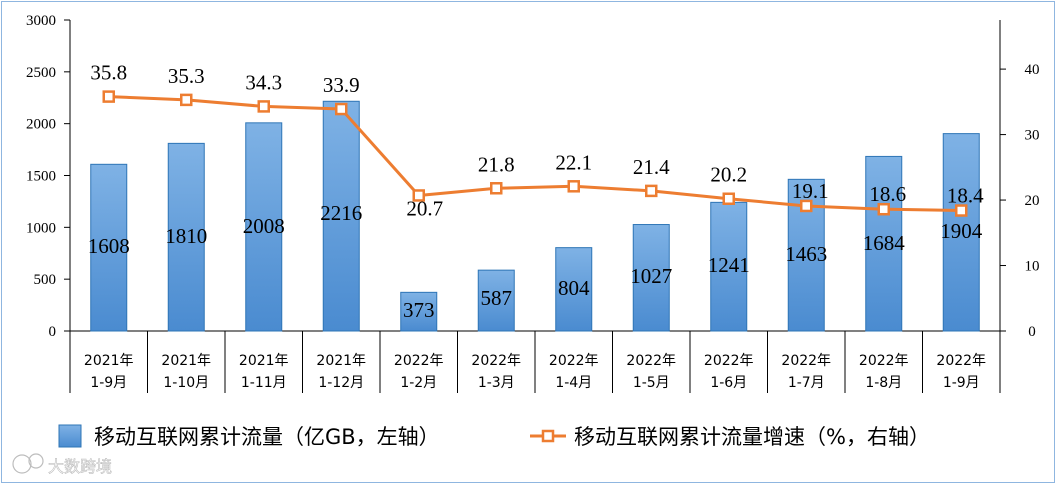 The width and height of the screenshot is (1058, 486). Describe the element at coordinates (1032, 267) in the screenshot. I see `right-tick-label: 10` at that location.